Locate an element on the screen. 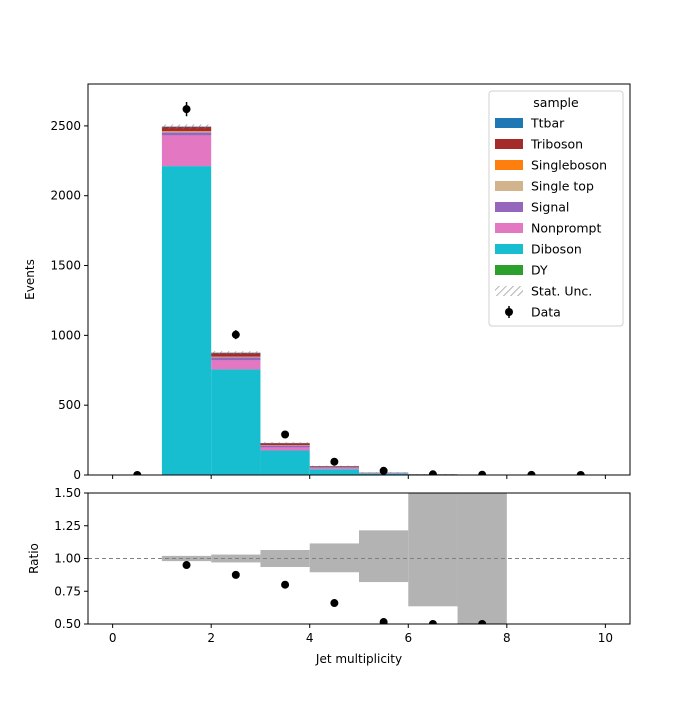  legend-label-stat-unc: Stat. Unc. is located at coordinates (561, 291).